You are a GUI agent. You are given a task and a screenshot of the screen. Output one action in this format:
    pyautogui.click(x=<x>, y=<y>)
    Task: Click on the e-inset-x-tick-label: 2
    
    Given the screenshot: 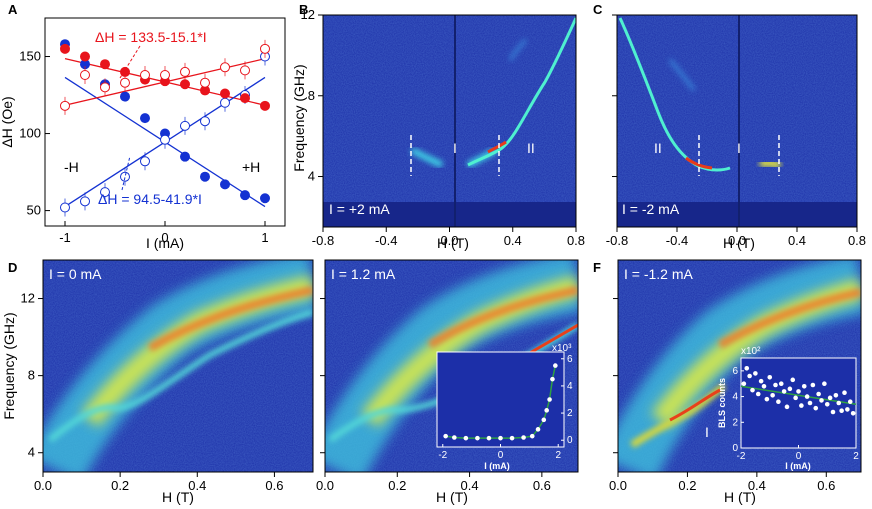 What is the action you would take?
    pyautogui.click(x=558, y=455)
    